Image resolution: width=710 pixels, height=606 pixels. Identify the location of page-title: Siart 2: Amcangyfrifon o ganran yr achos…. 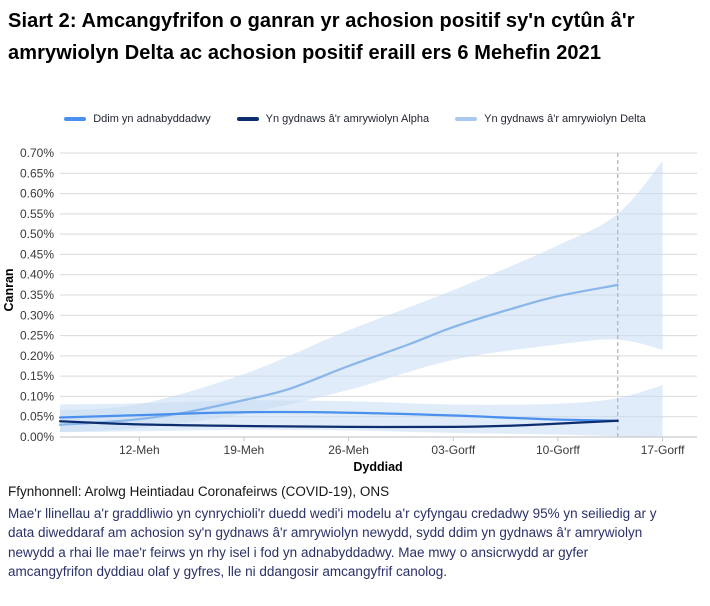
(321, 37).